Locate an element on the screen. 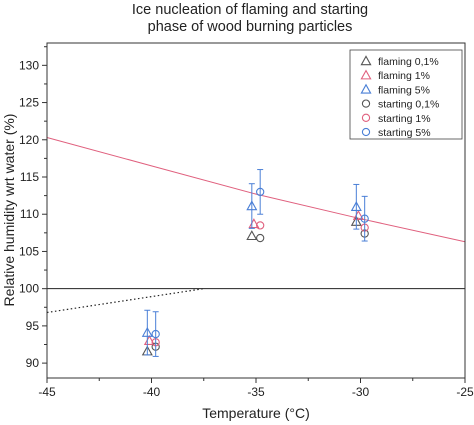  y-tick-label: 125 is located at coordinates (29, 103).